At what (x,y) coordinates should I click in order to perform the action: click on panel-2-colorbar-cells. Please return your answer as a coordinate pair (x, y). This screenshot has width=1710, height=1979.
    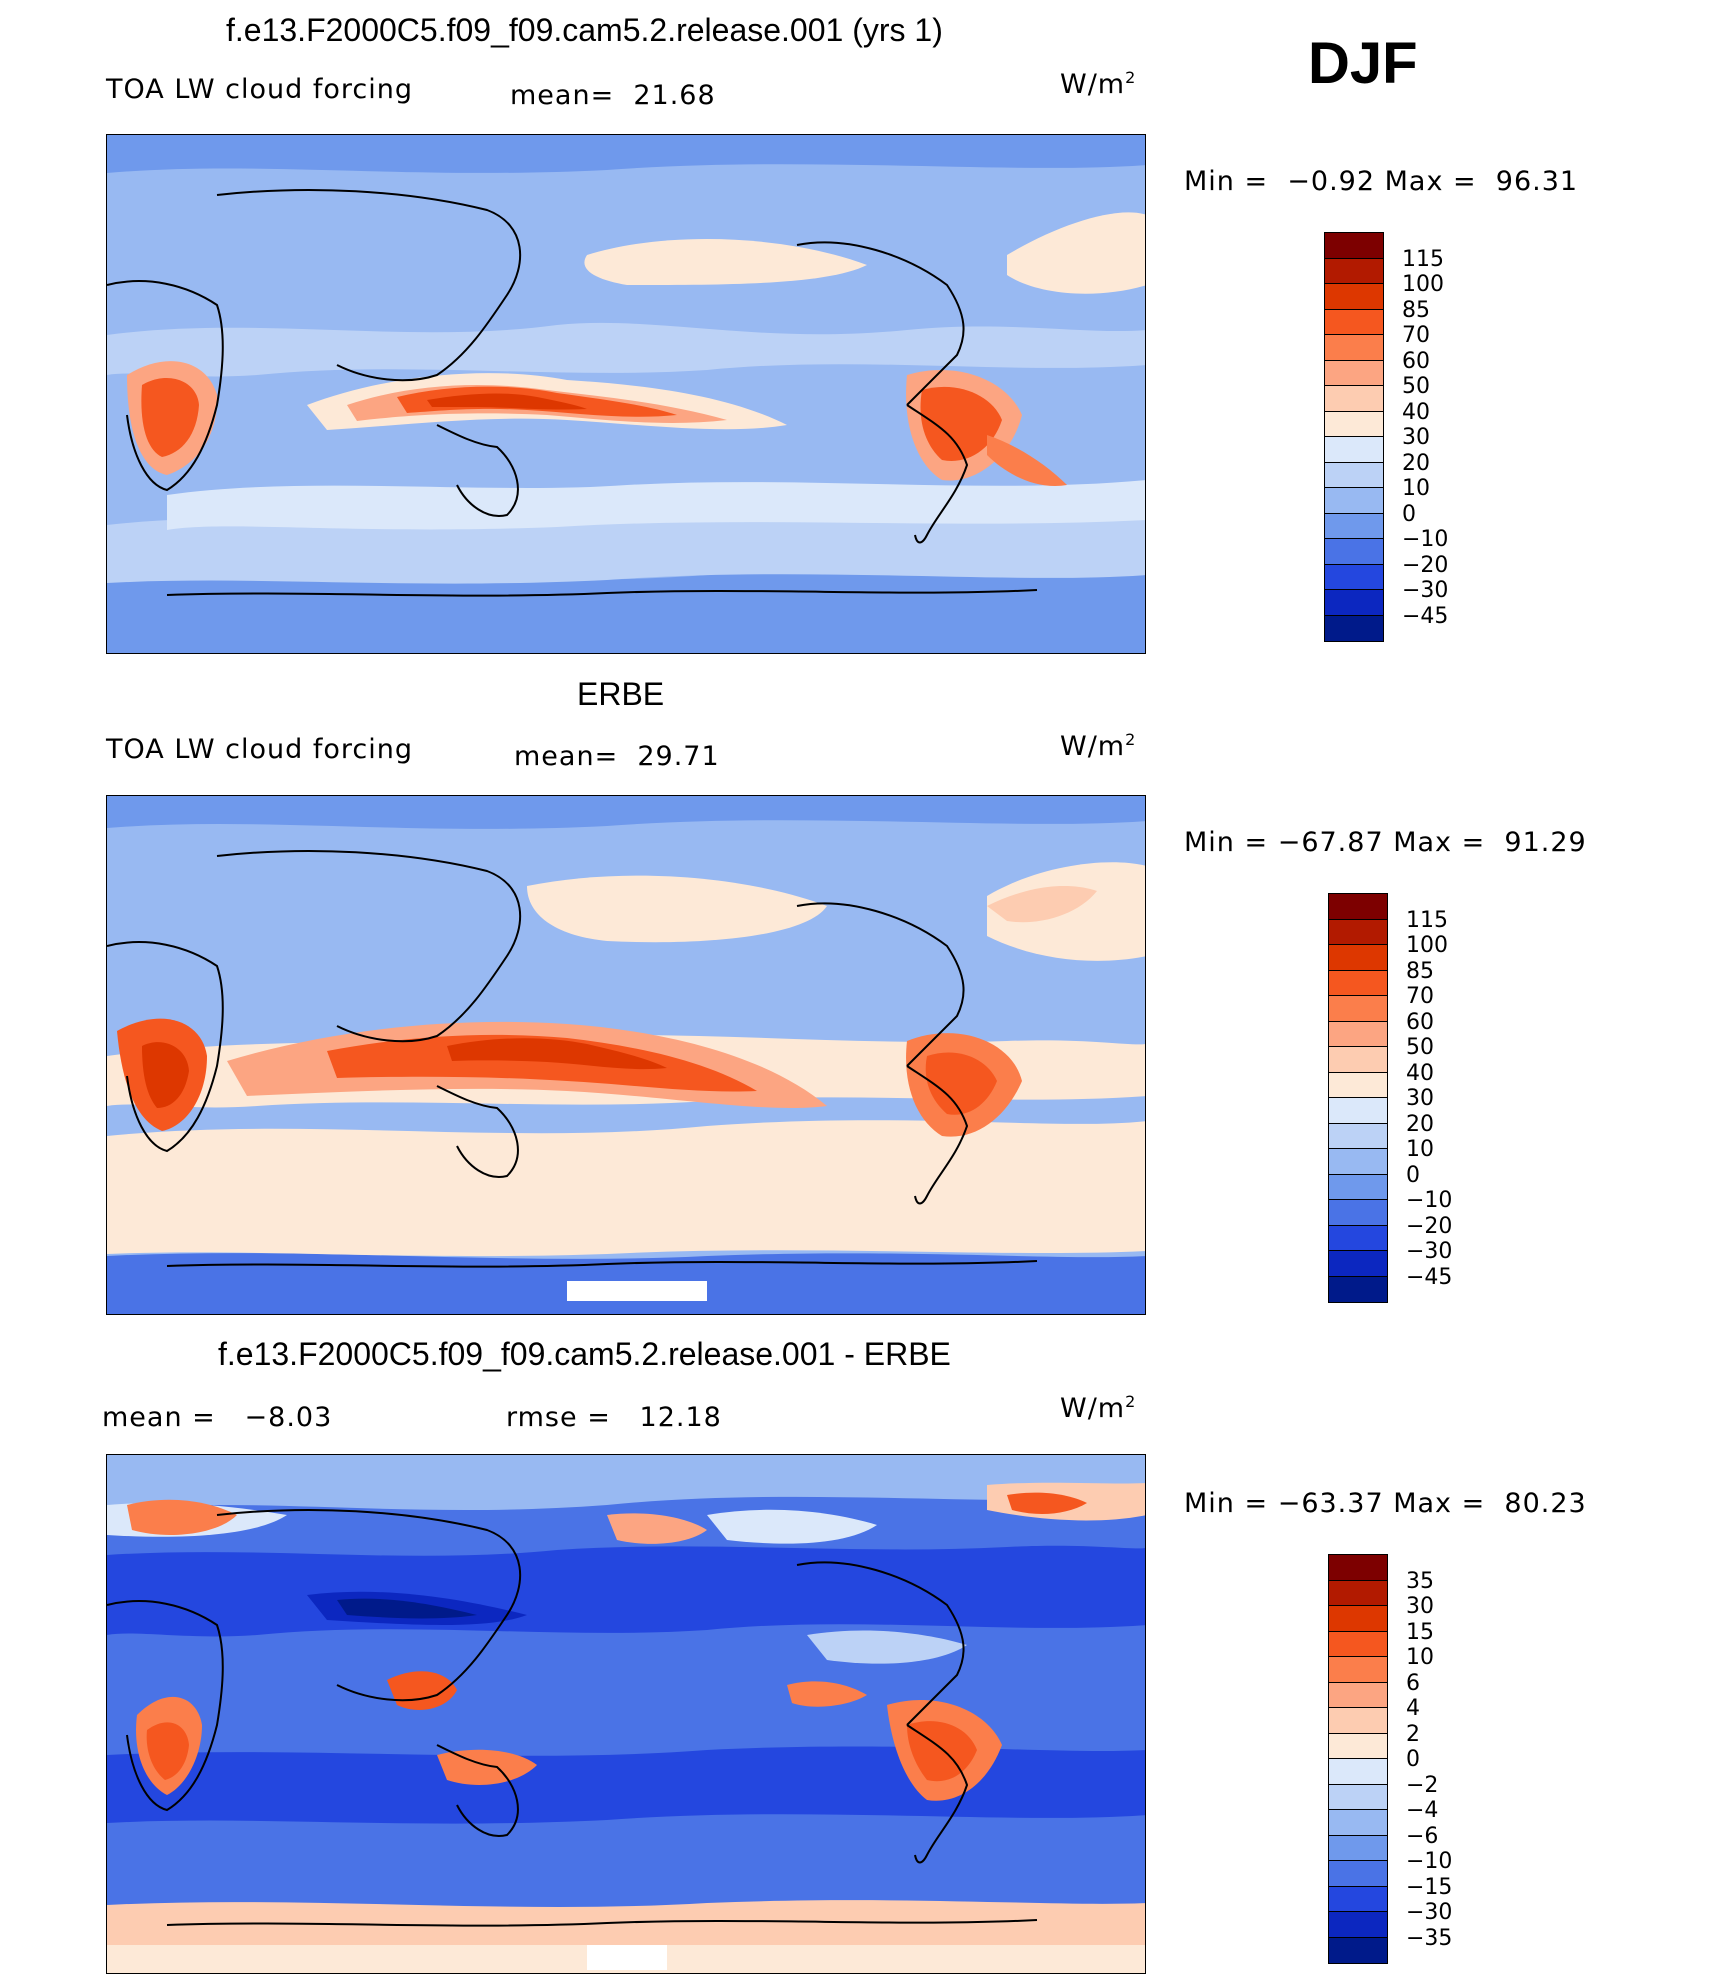
    Looking at the image, I should click on (1358, 1098).